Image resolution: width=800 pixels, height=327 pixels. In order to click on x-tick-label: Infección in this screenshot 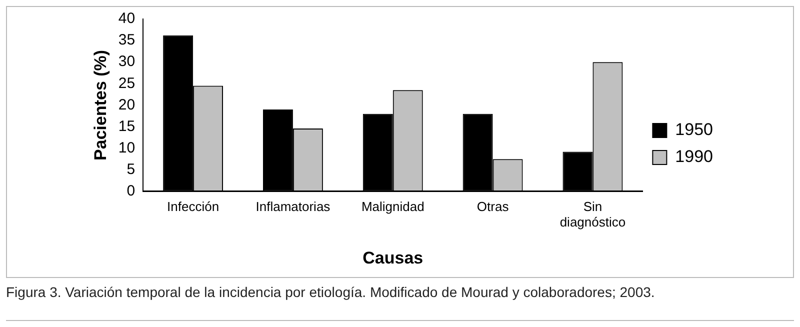, I will do `click(193, 206)`.